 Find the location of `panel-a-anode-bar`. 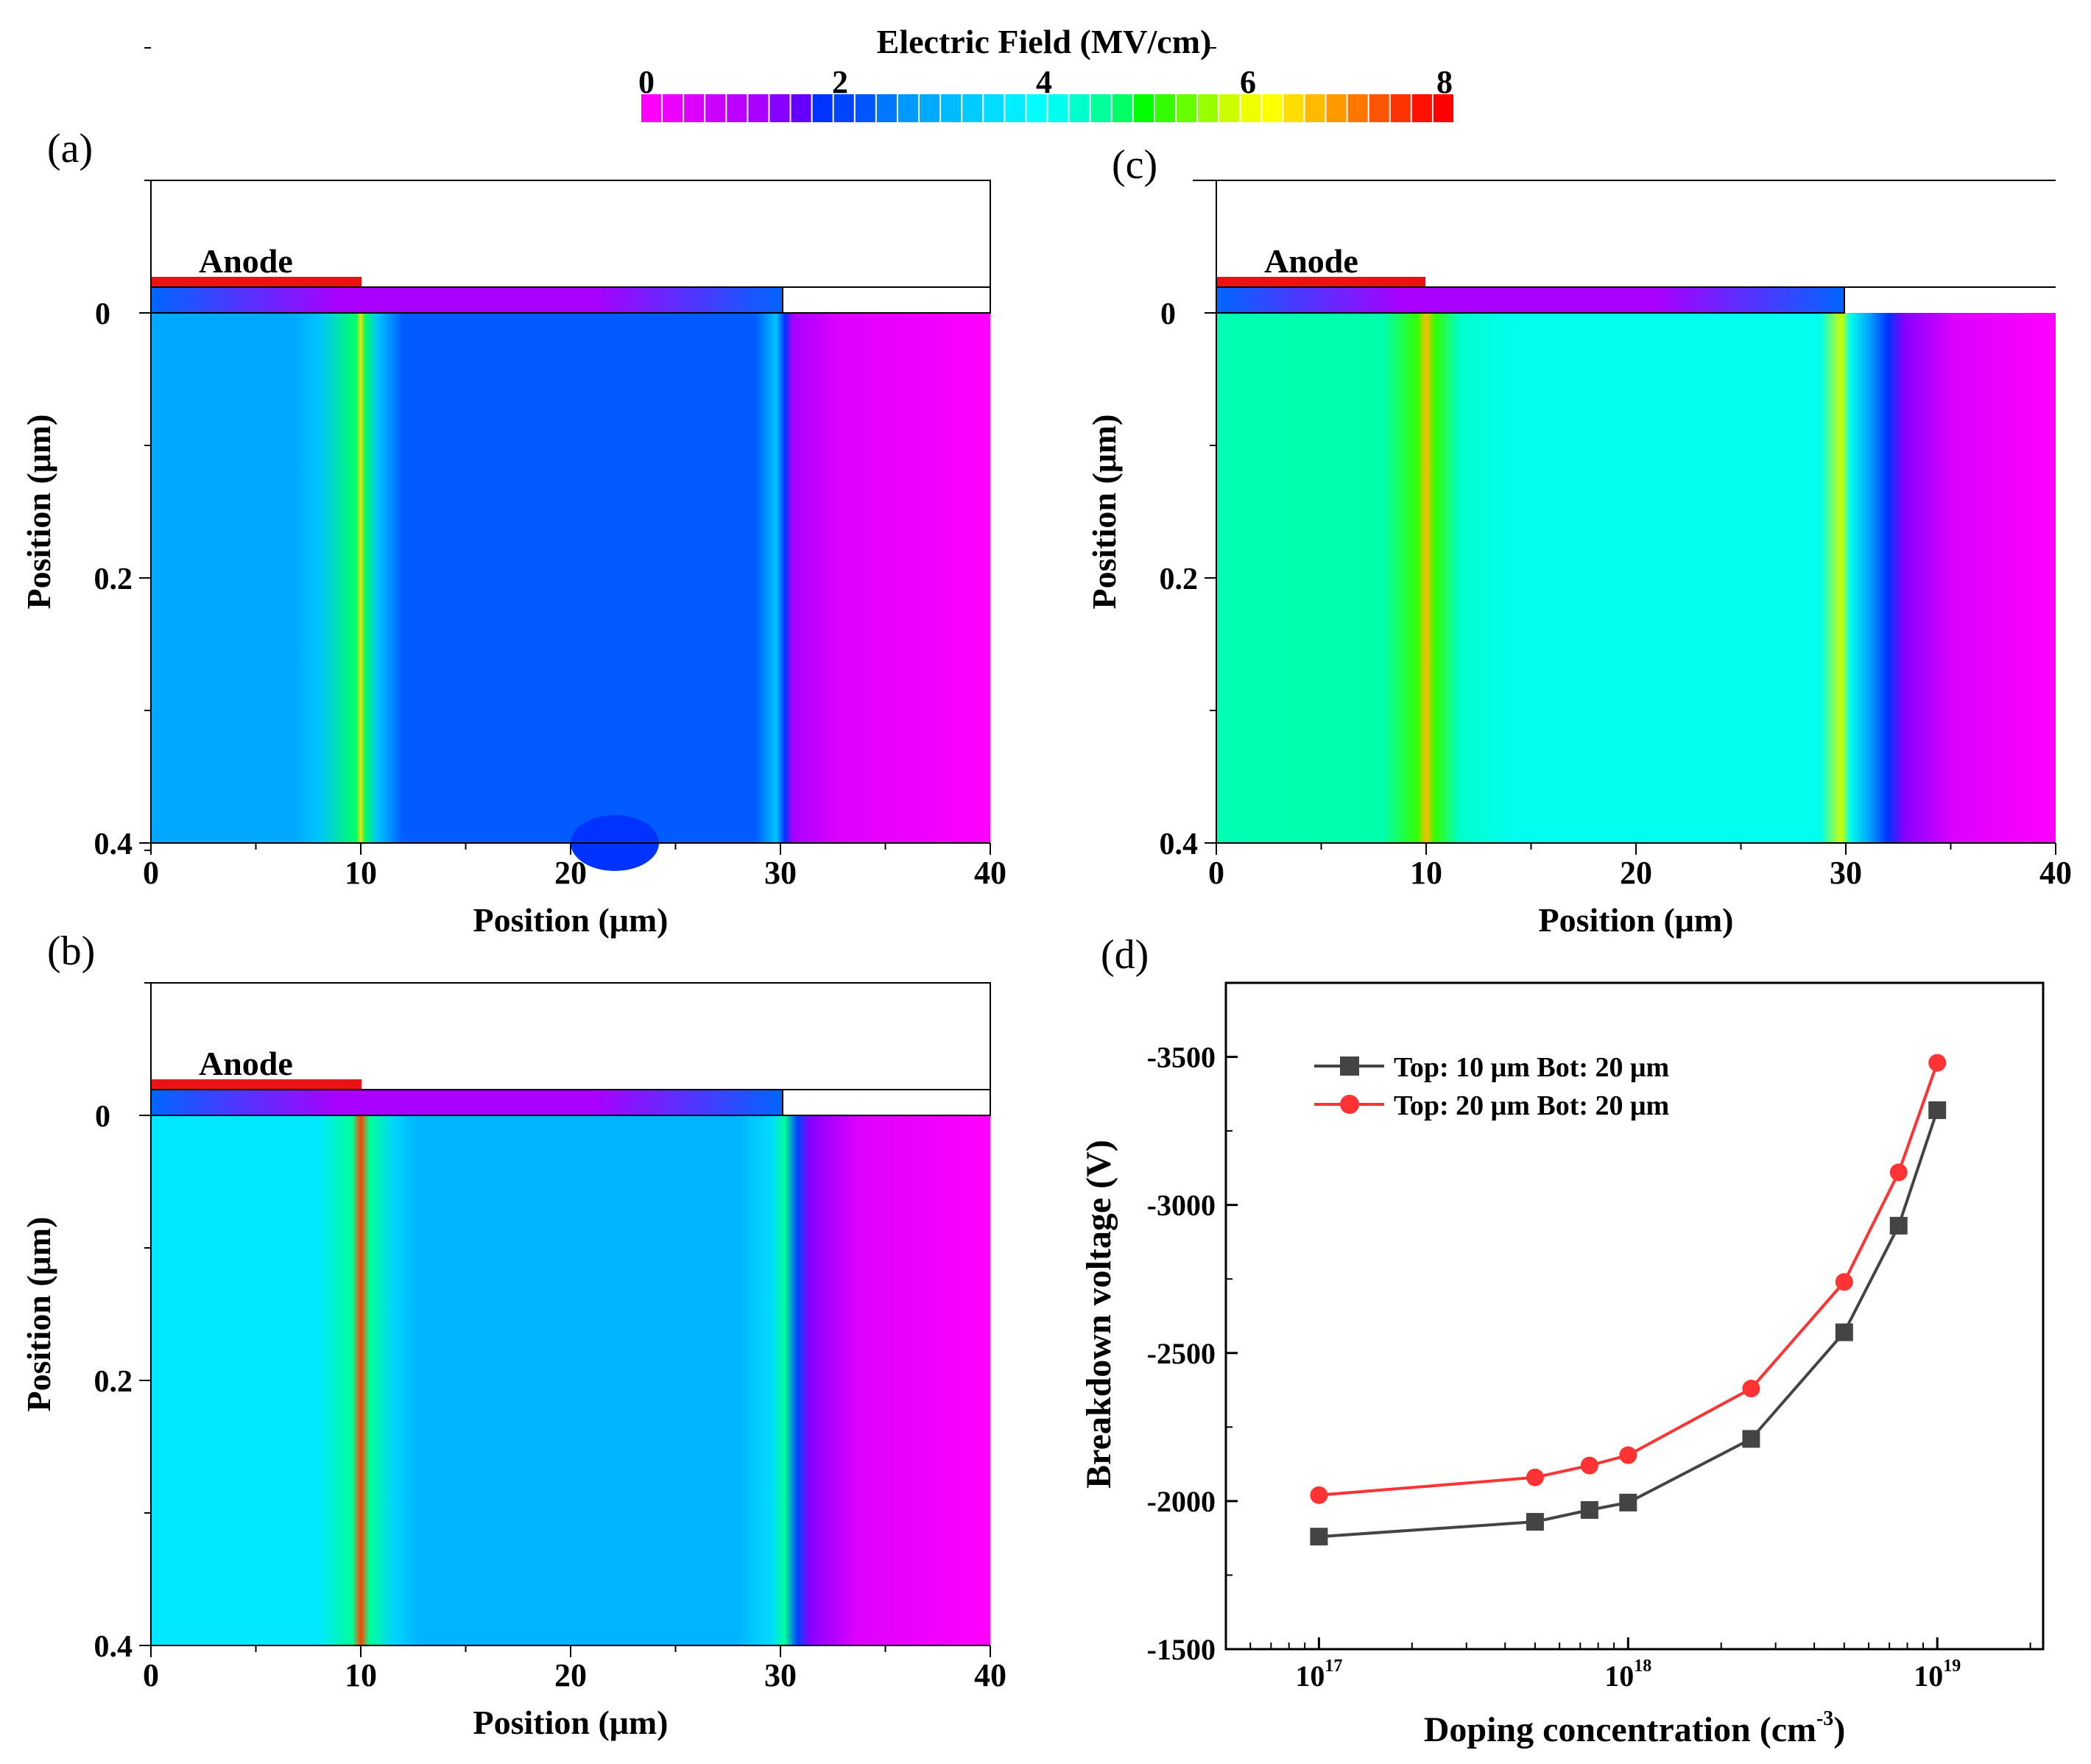

panel-a-anode-bar is located at coordinates (256, 282).